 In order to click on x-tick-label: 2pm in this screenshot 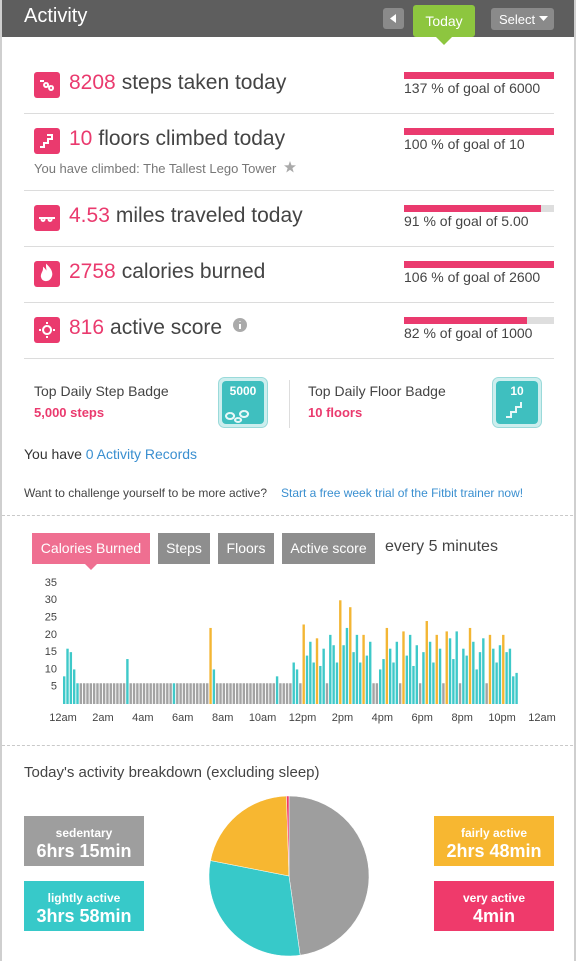, I will do `click(342, 718)`.